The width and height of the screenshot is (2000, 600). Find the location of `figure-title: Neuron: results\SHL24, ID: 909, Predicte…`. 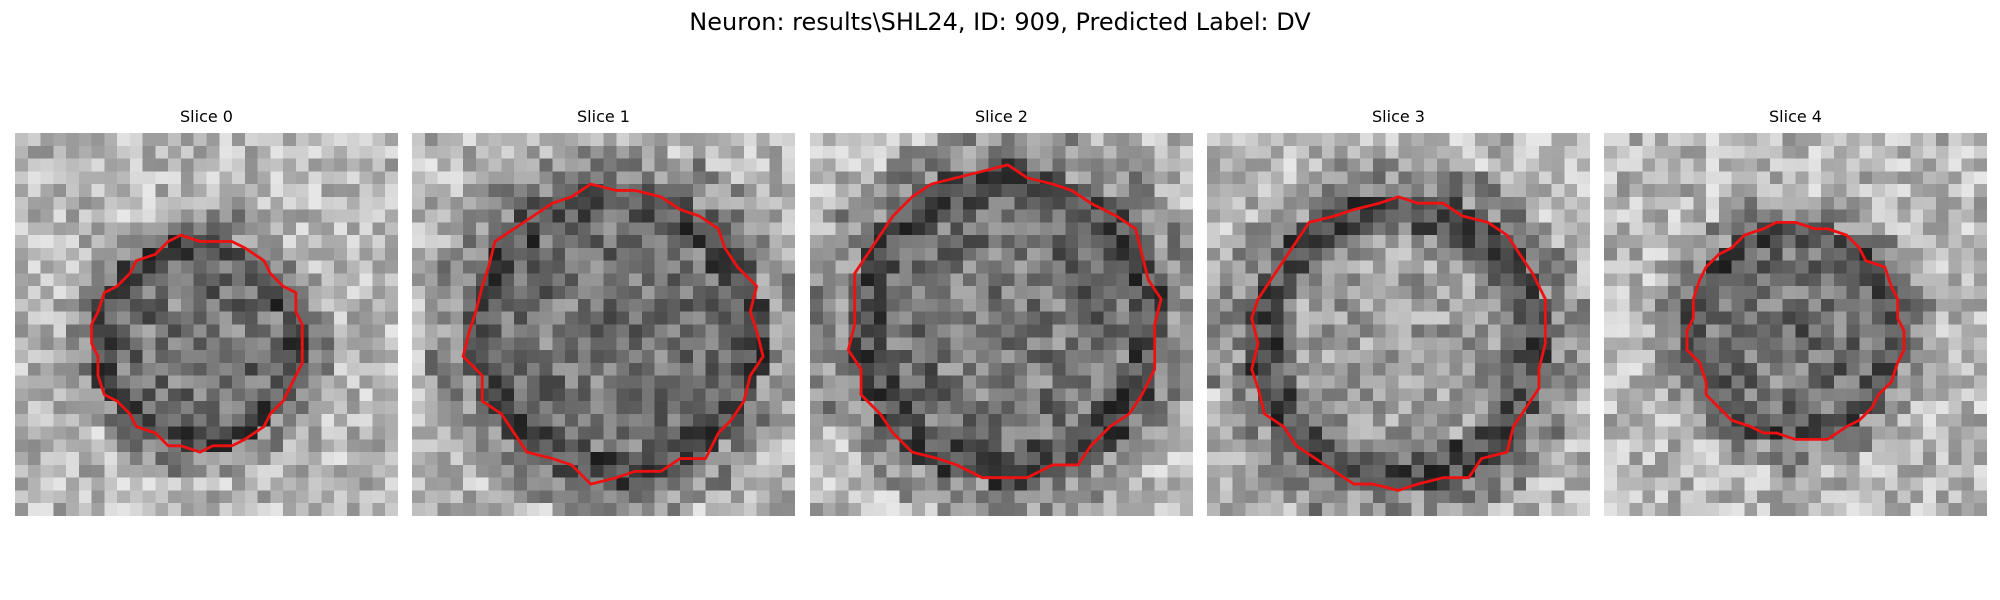

figure-title: Neuron: results\SHL24, ID: 909, Predicte… is located at coordinates (1000, 22).